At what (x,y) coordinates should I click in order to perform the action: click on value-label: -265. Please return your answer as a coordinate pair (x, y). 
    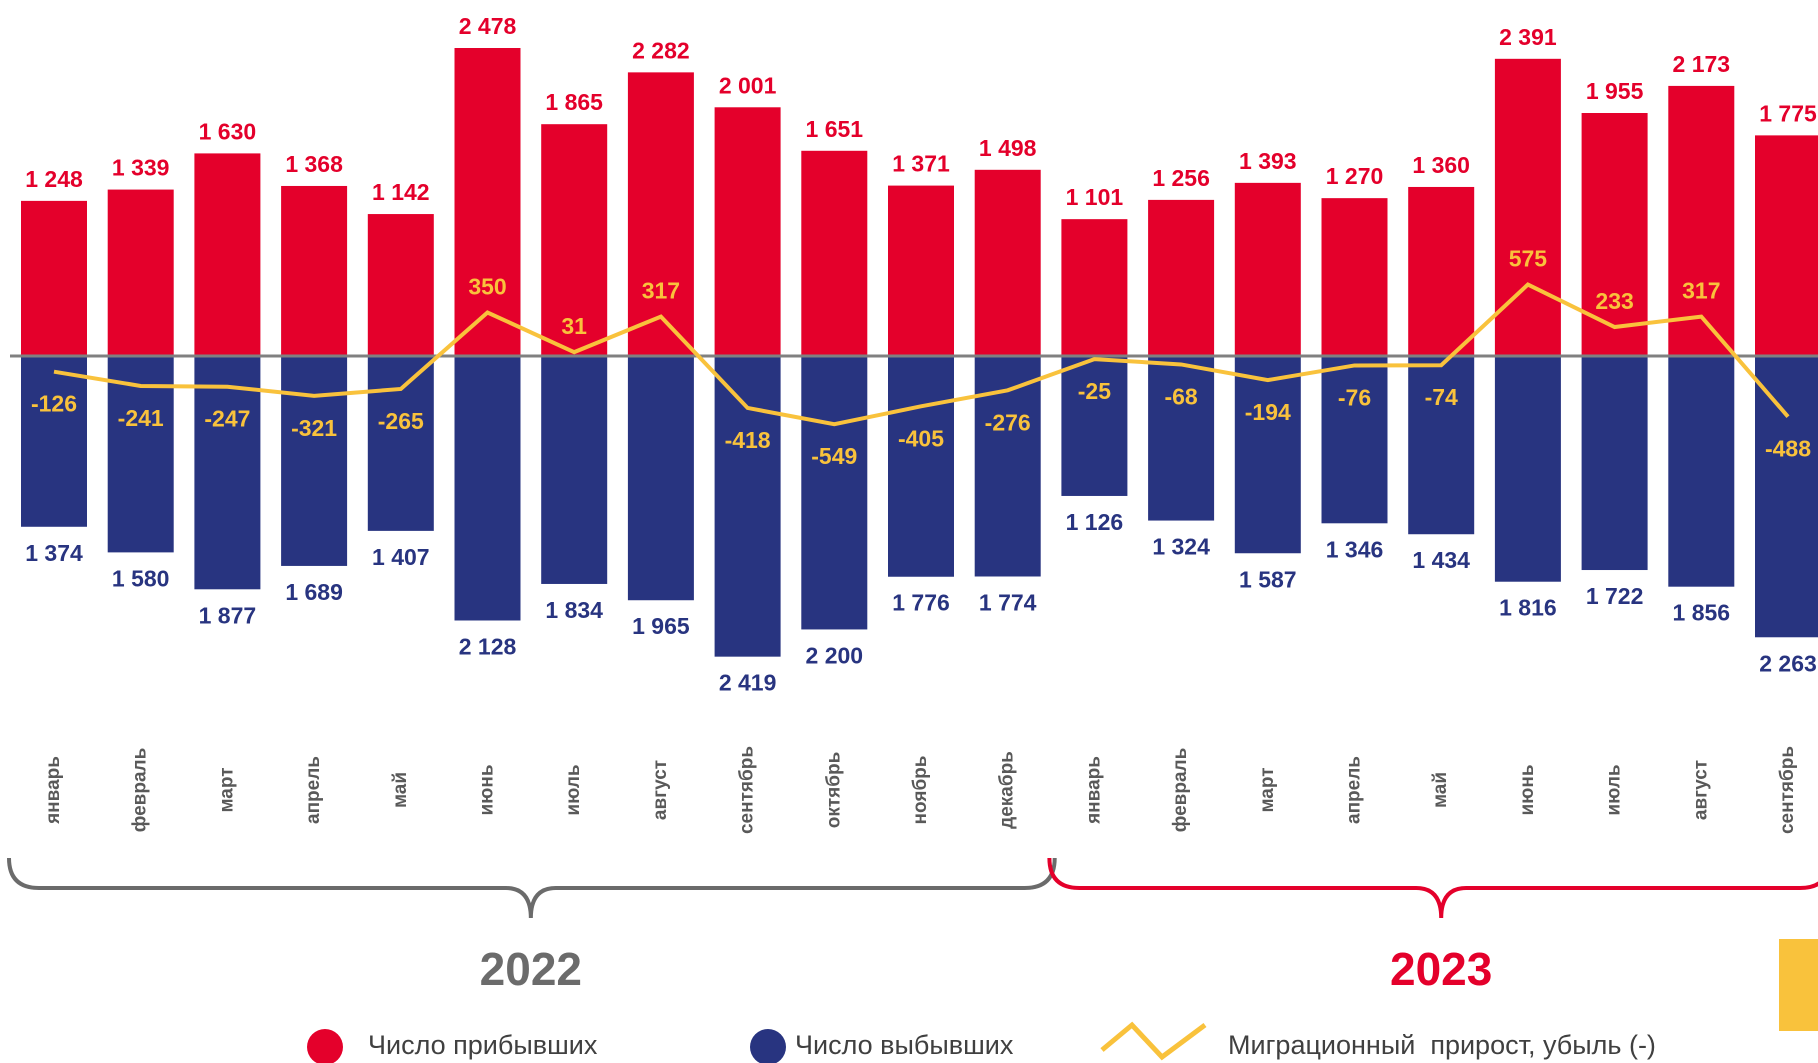
    Looking at the image, I should click on (401, 421).